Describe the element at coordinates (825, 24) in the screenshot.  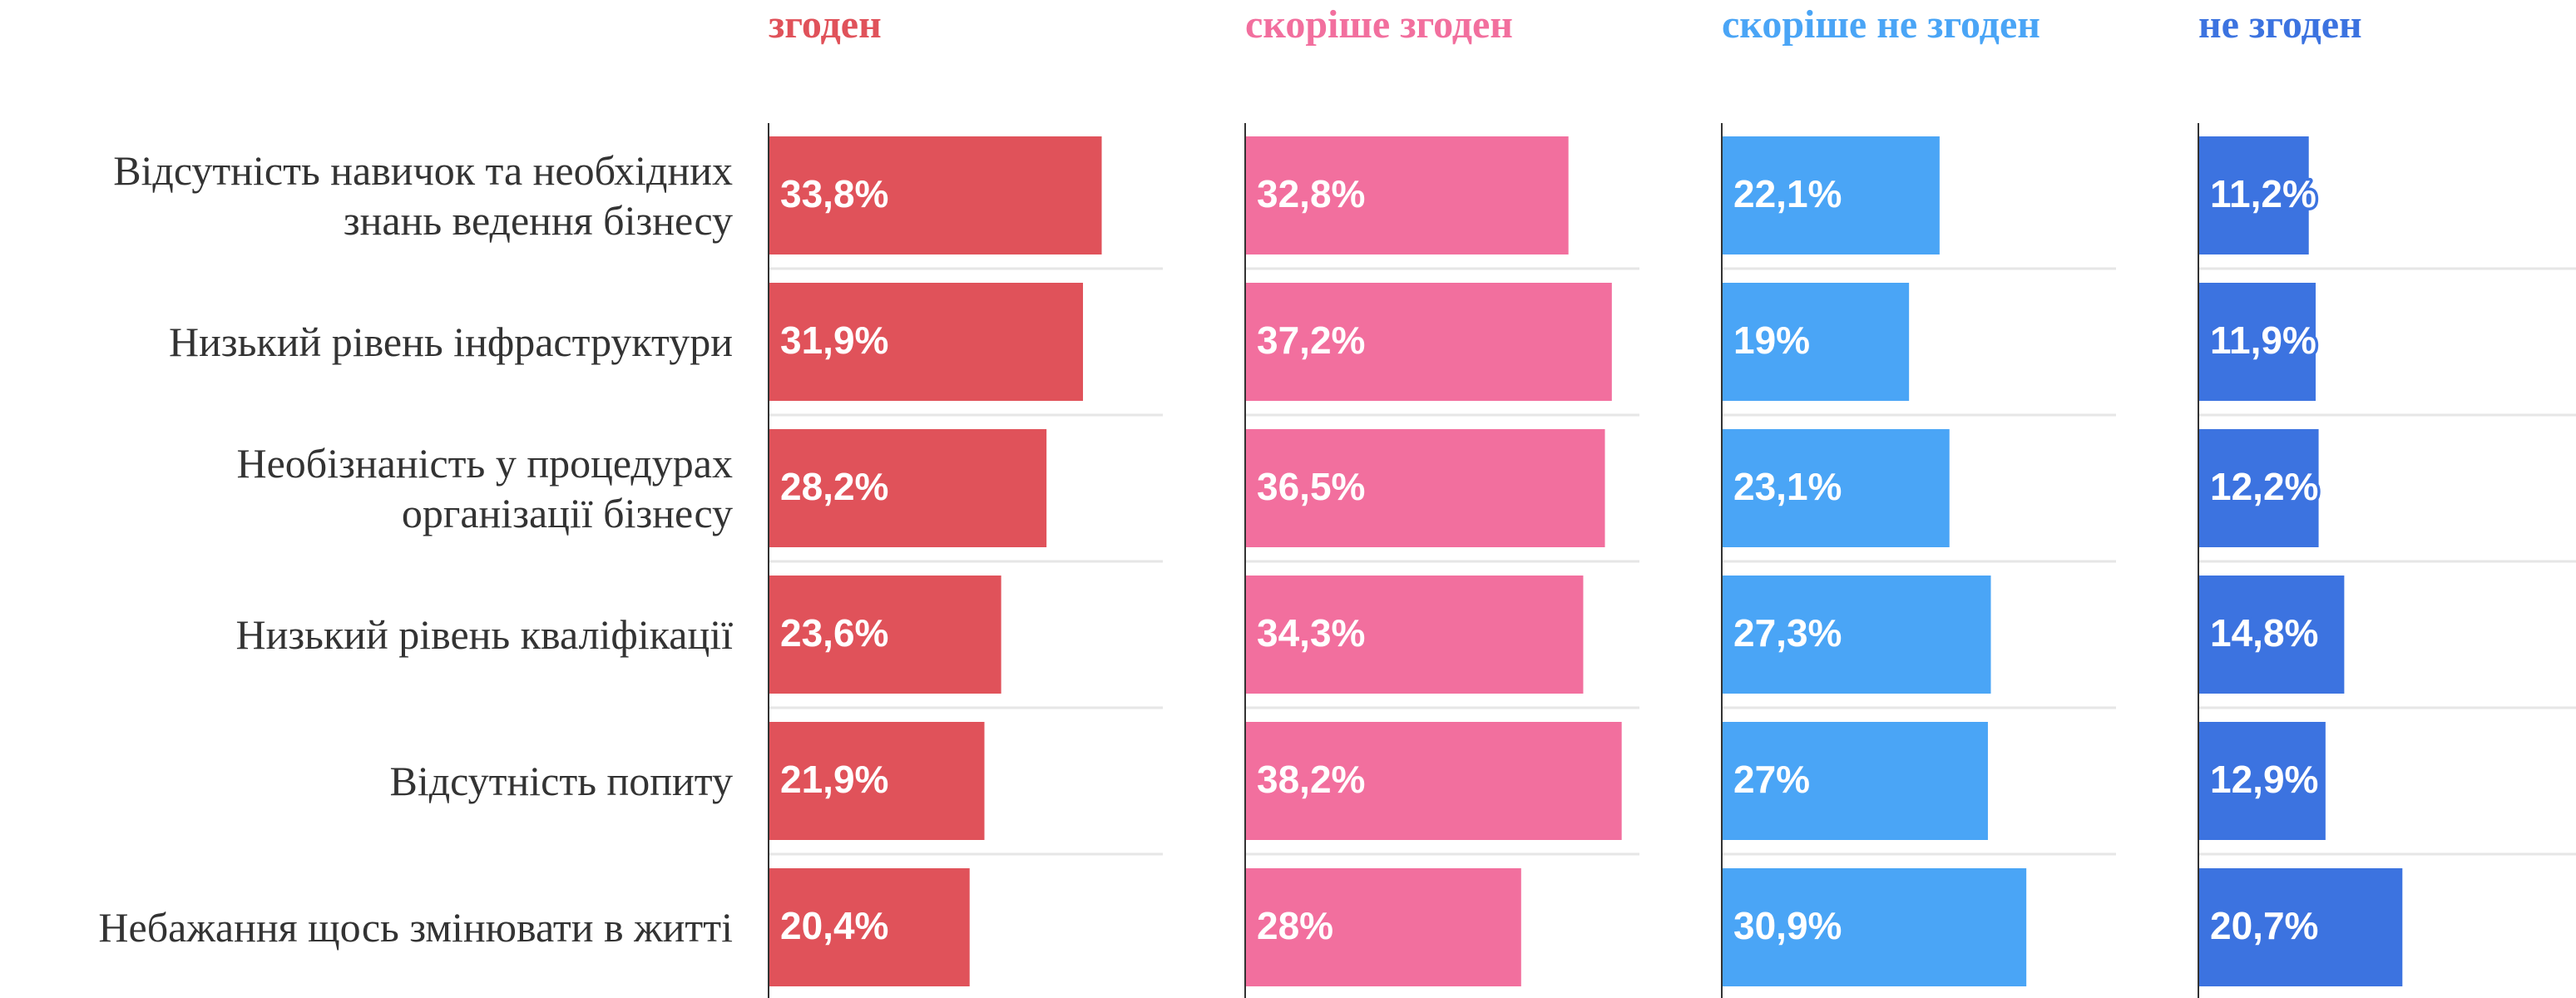
I see `series-header: згоден` at that location.